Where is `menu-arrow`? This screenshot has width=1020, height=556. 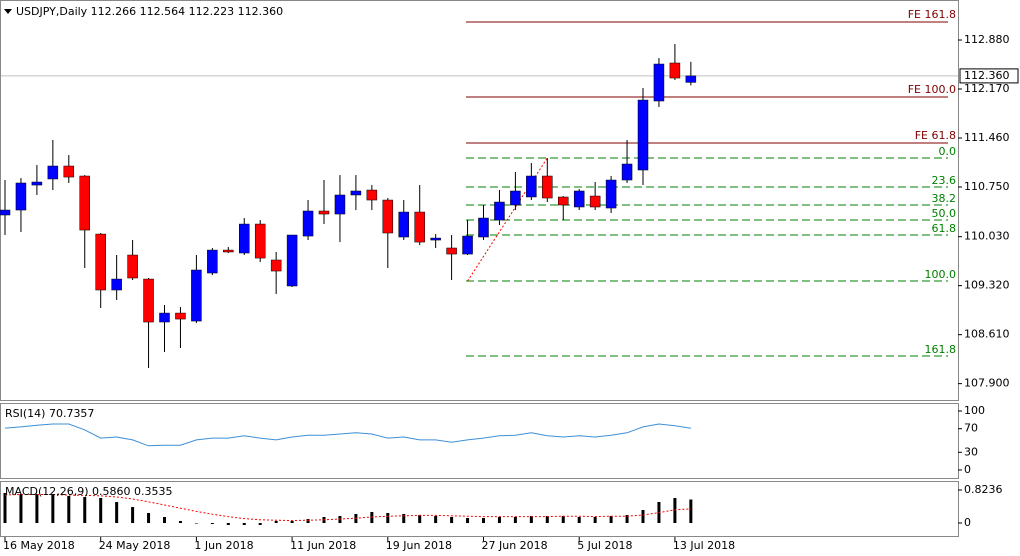
menu-arrow is located at coordinates (8, 11).